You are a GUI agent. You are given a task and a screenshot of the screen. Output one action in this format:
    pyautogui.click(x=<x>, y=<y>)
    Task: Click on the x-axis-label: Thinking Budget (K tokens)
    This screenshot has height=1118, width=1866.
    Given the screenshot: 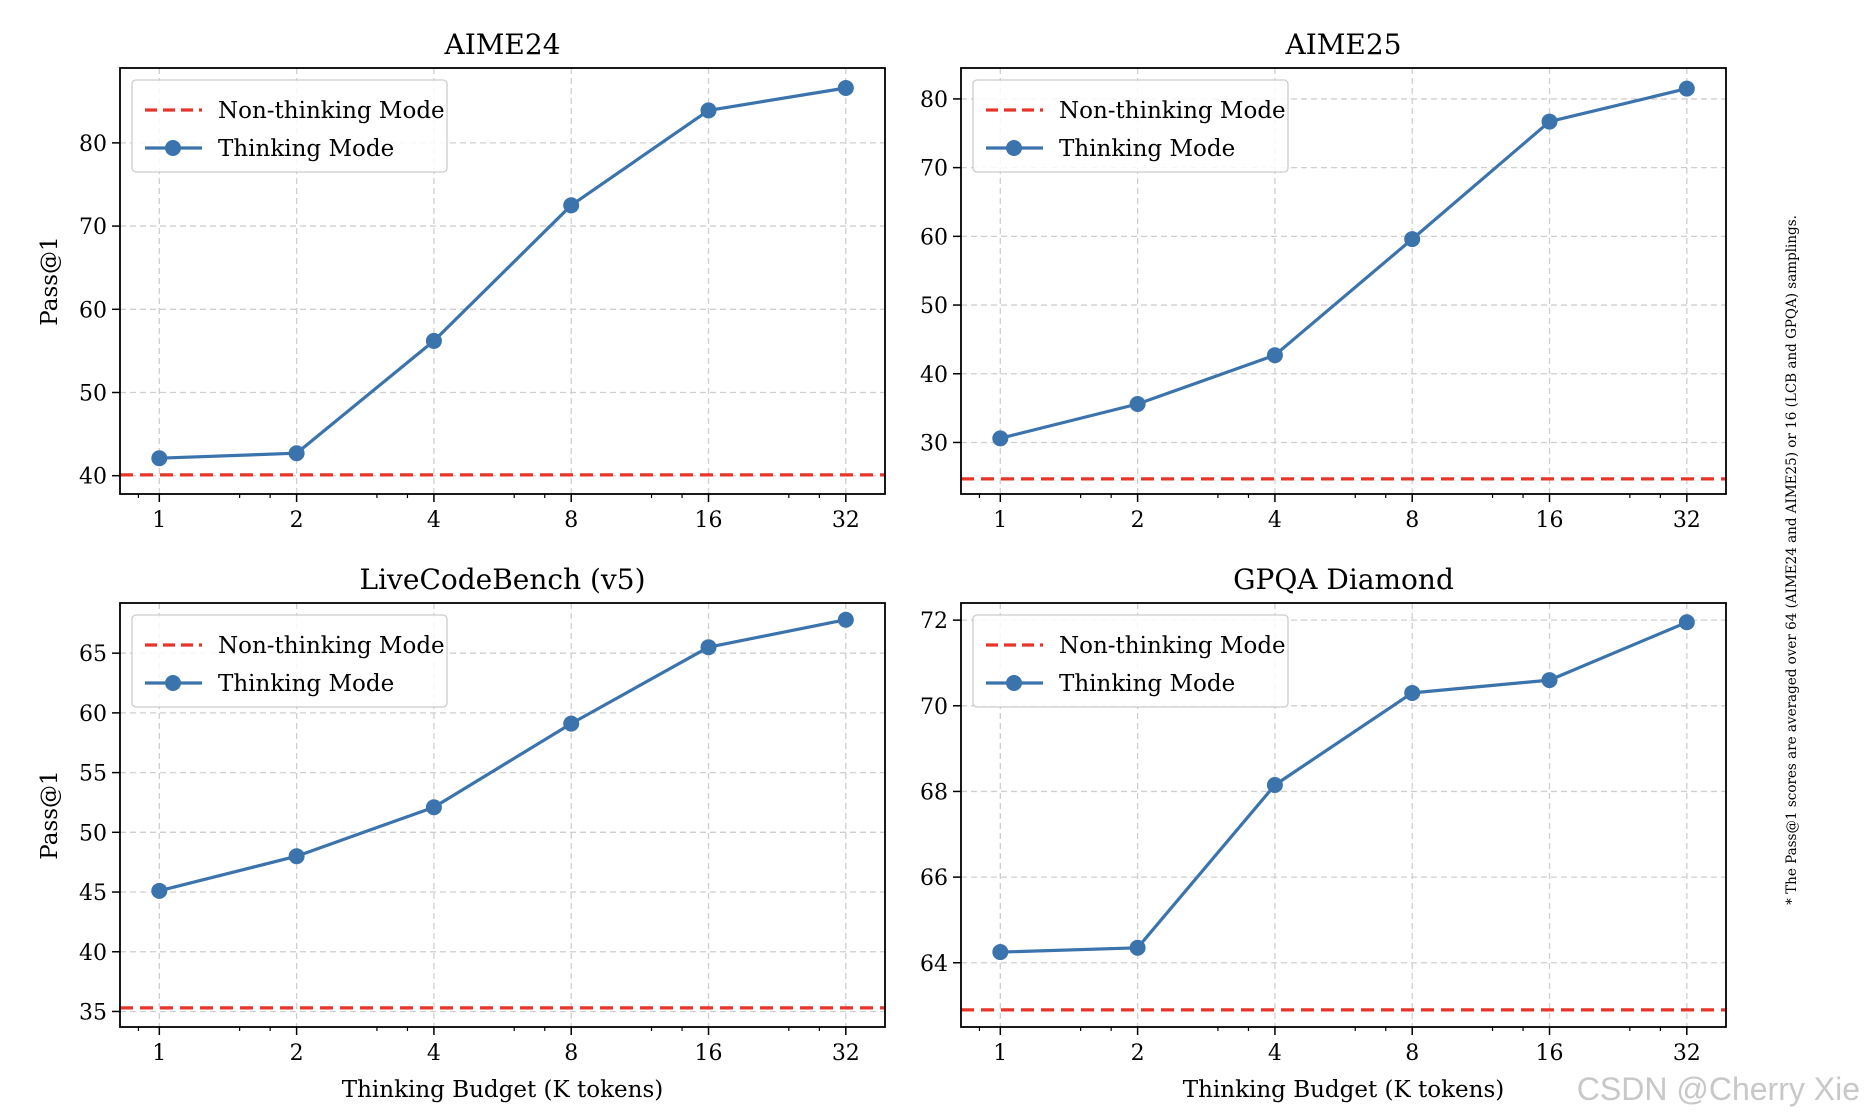 What is the action you would take?
    pyautogui.click(x=1343, y=1090)
    